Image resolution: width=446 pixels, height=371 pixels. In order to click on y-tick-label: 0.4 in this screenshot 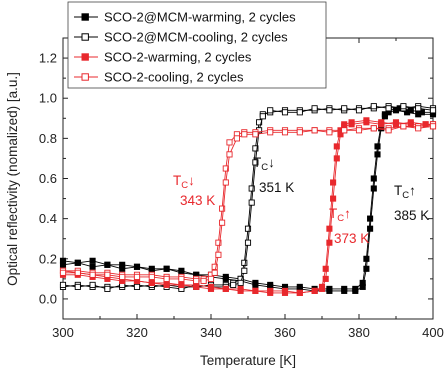, I will do `click(48, 218)`.